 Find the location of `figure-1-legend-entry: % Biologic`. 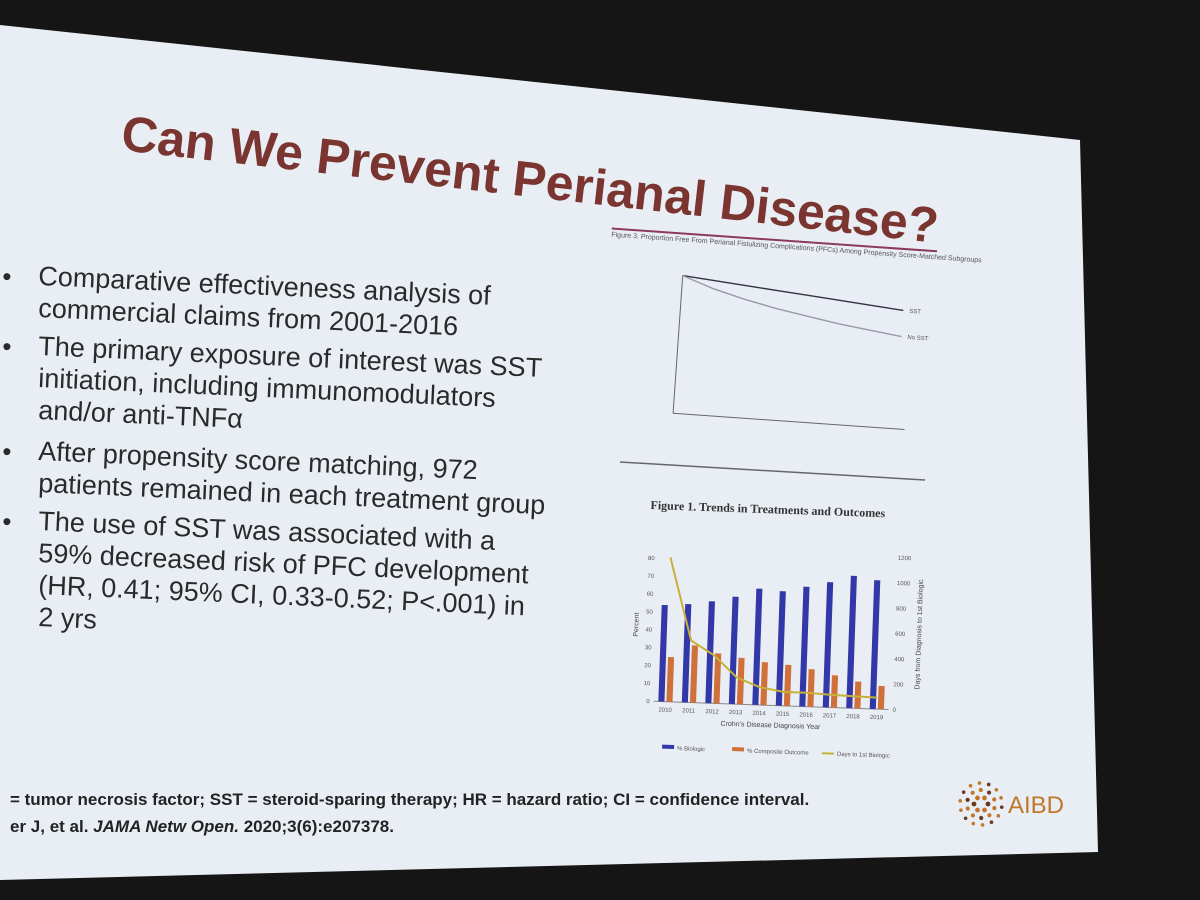

figure-1-legend-entry: % Biologic is located at coordinates (691, 749).